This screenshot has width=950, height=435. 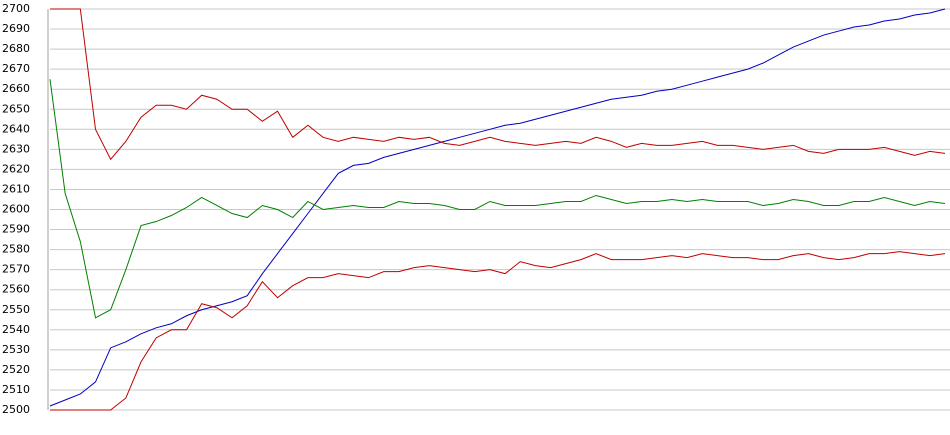 I want to click on y-tick-label: 2680, so click(x=16, y=48).